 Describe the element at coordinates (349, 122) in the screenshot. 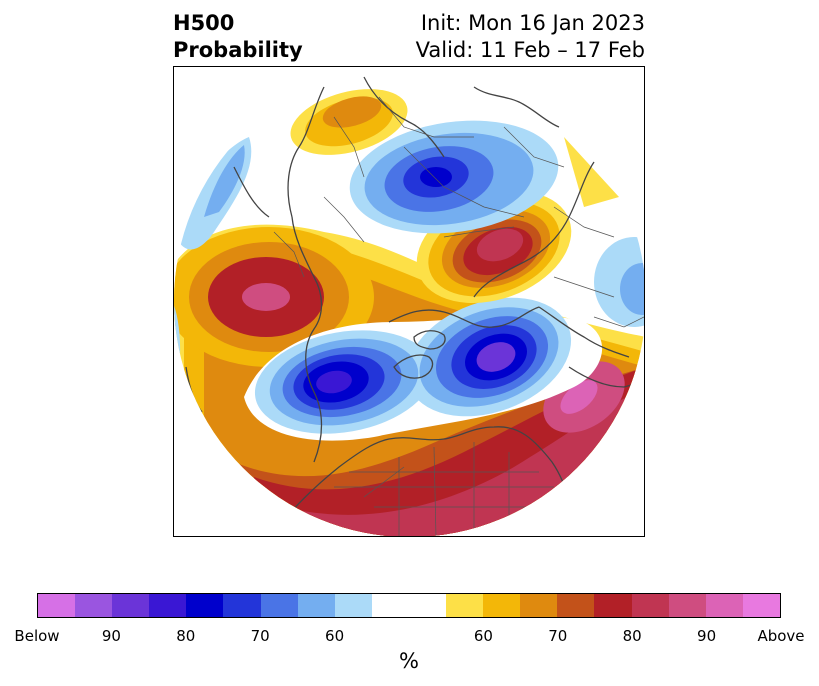

I see `high-anomaly-top` at that location.